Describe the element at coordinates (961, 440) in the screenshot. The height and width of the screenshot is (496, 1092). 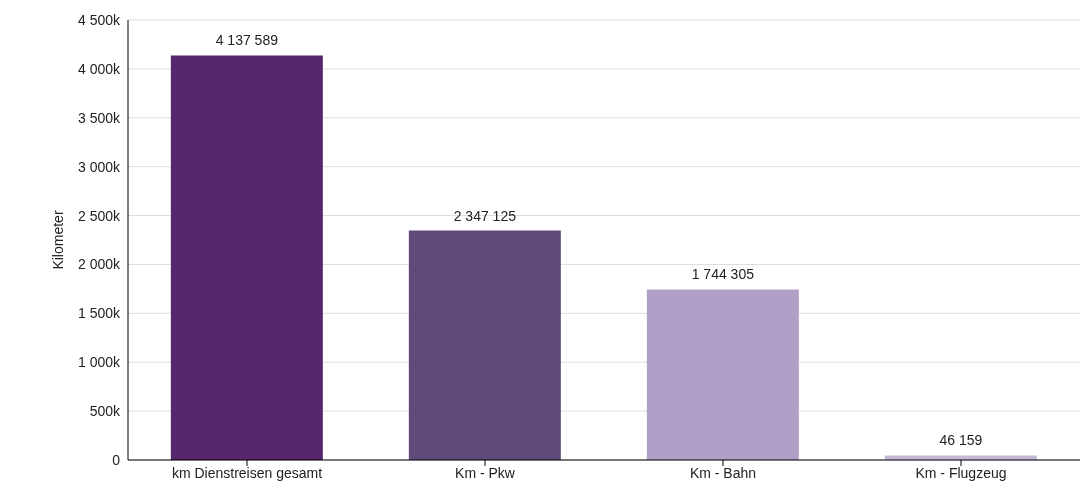
I see `data-label: 46 159` at that location.